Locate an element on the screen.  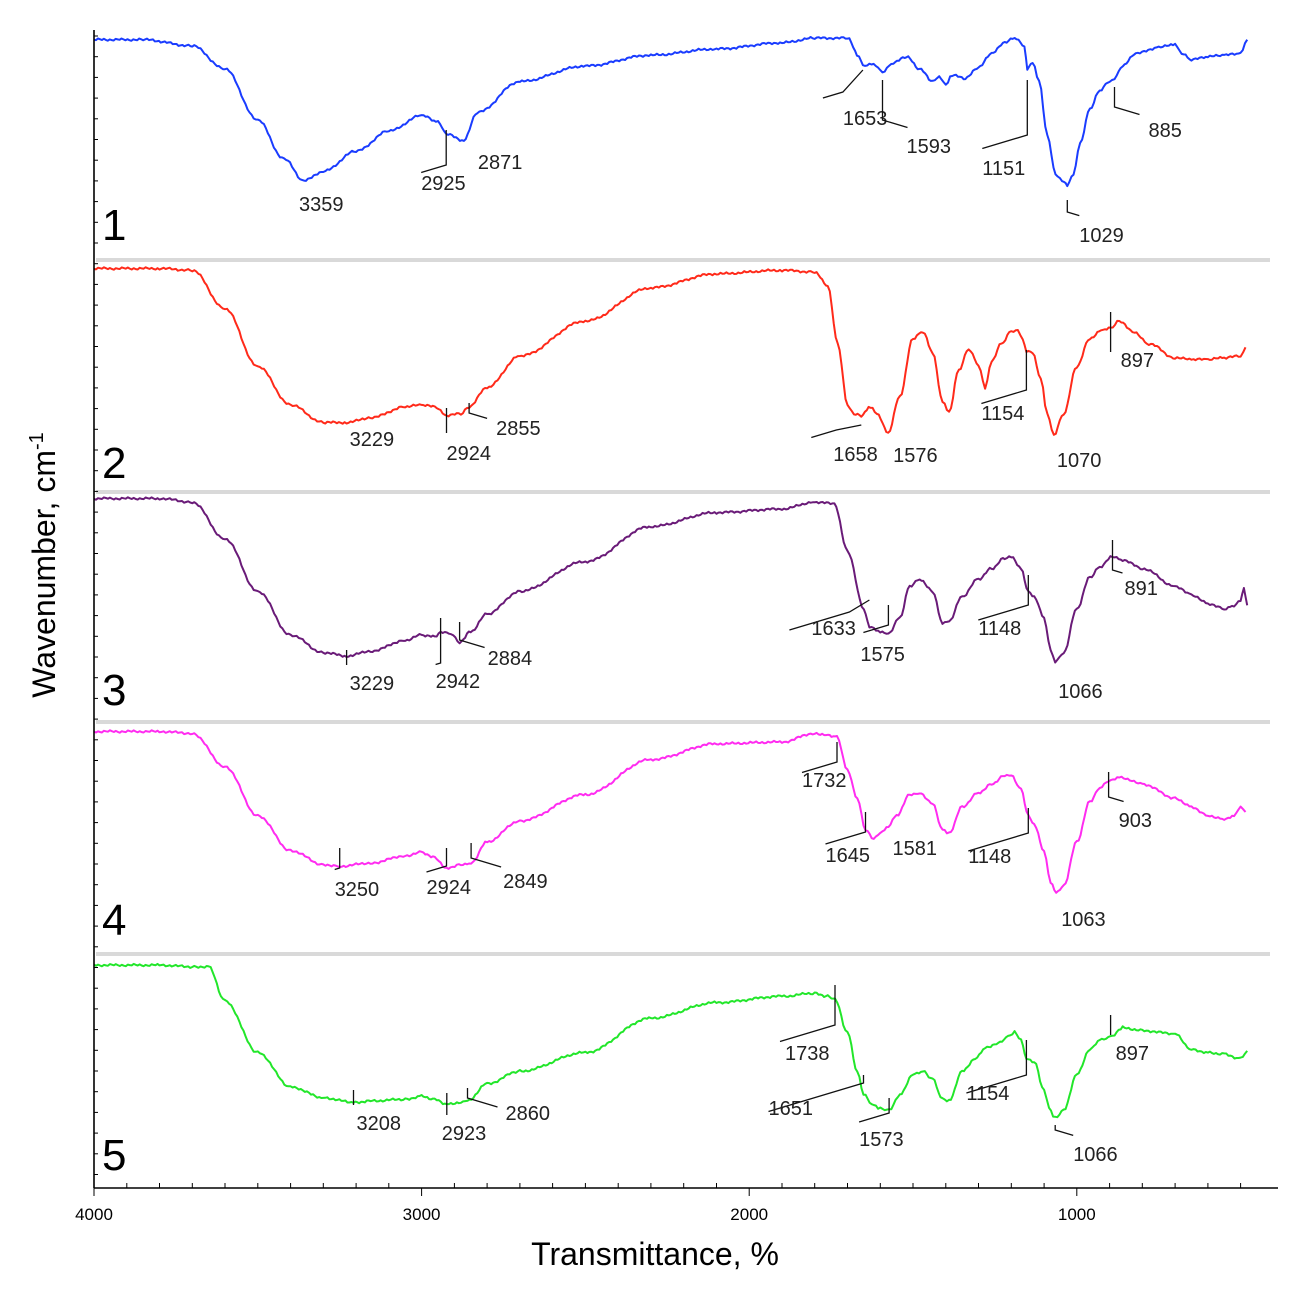
peak-label-2-897: 897 is located at coordinates (1137, 361).